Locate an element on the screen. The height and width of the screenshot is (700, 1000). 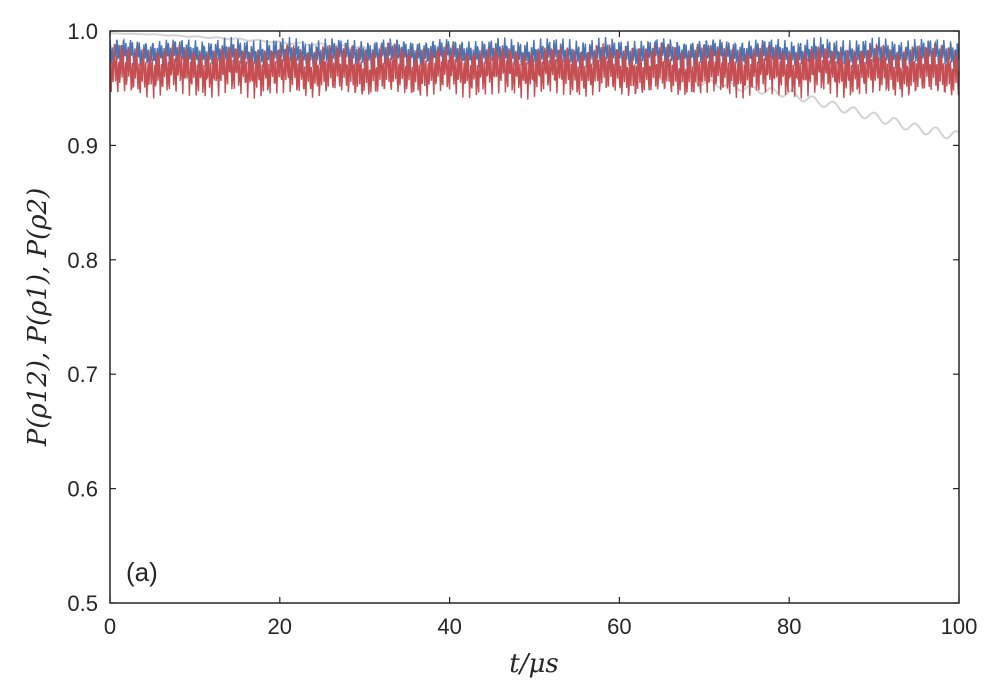
y-tick-label: 0.5 is located at coordinates (82, 603).